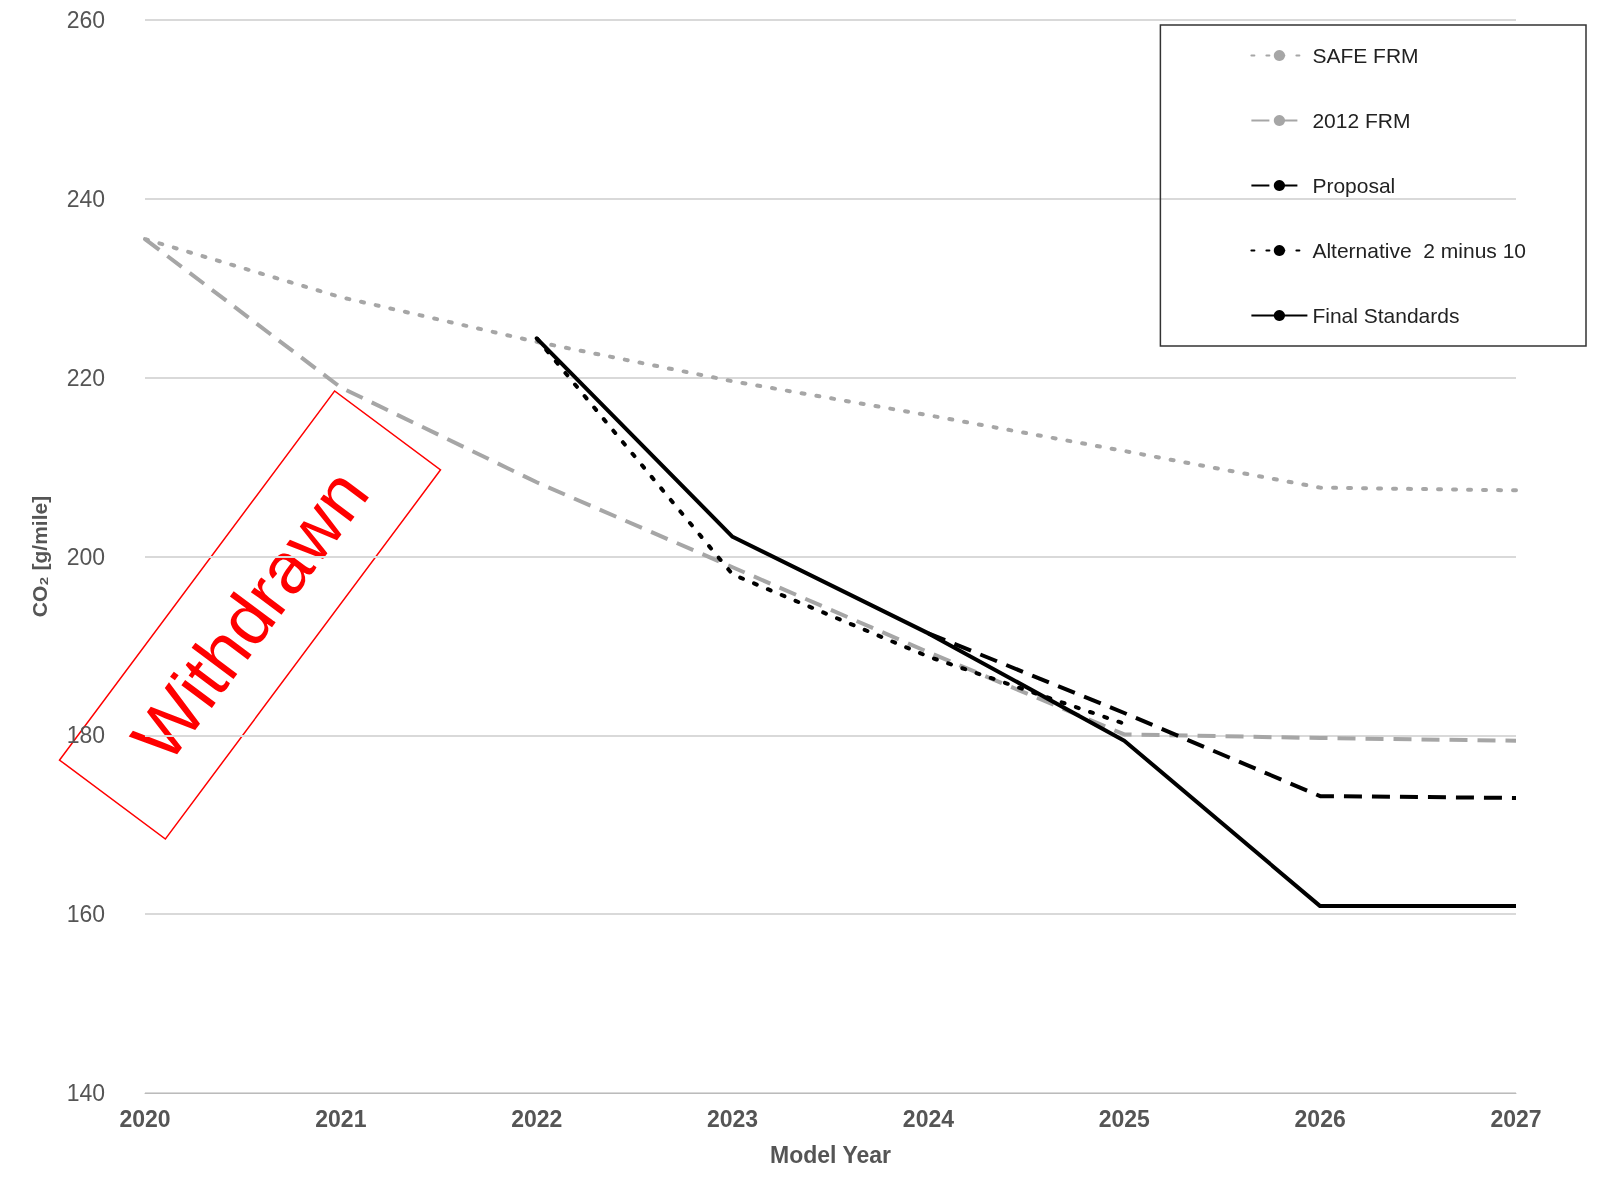  Describe the element at coordinates (830, 1154) in the screenshot. I see `x-axis-title: Model Year` at that location.